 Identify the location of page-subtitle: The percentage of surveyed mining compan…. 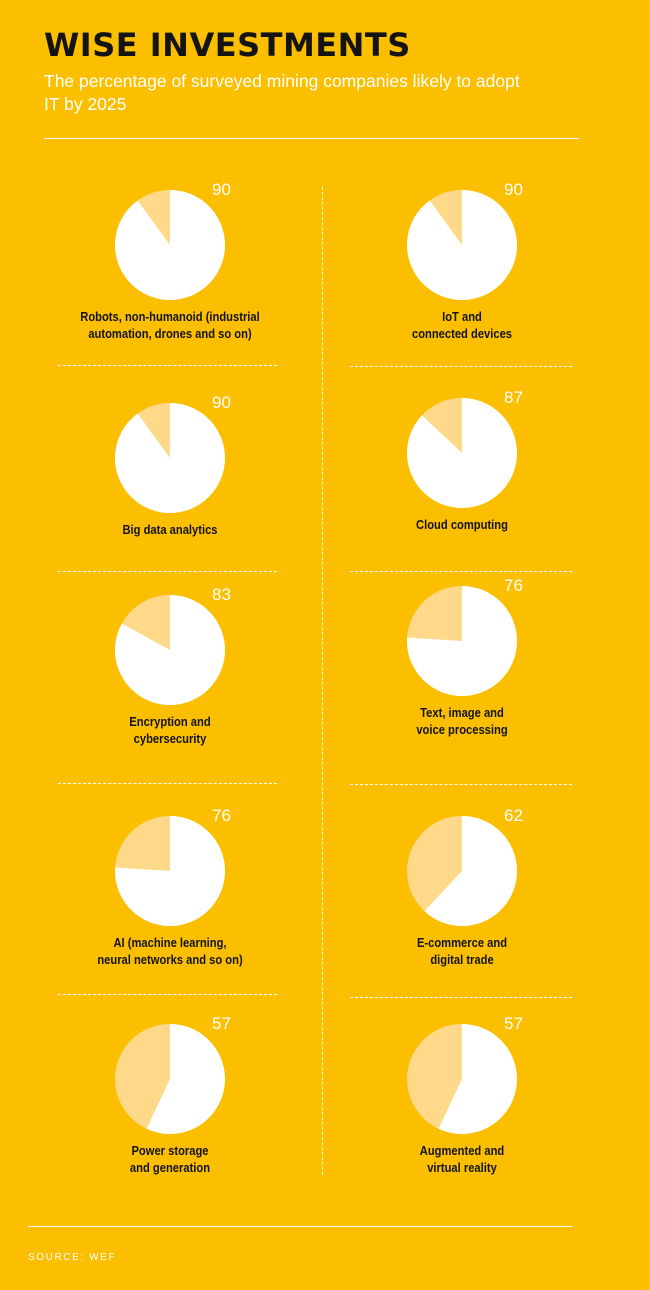
(282, 92).